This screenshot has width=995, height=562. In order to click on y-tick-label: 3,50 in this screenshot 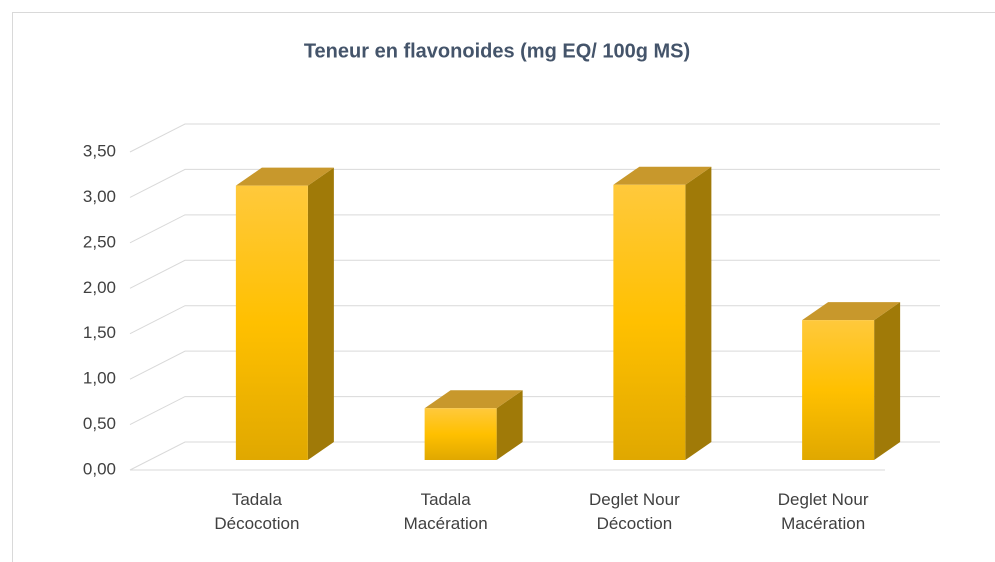, I will do `click(99, 150)`.